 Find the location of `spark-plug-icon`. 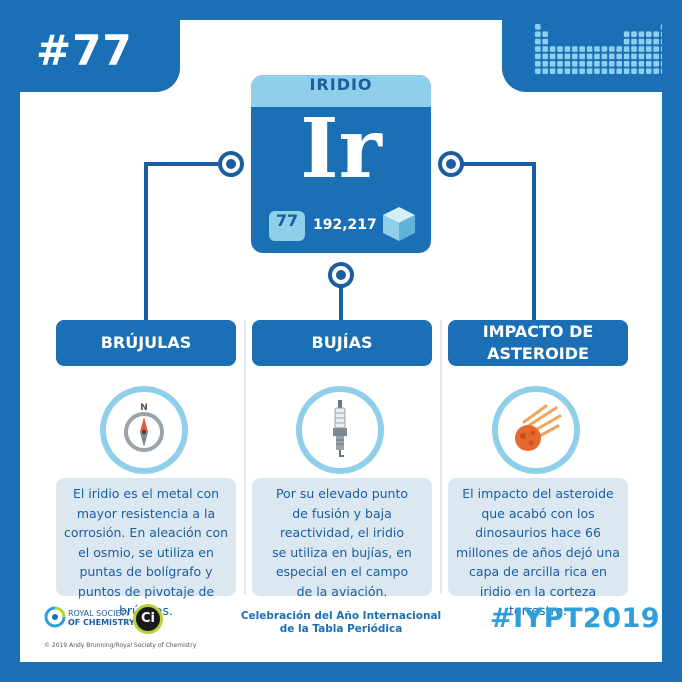

spark-plug-icon is located at coordinates (340, 428).